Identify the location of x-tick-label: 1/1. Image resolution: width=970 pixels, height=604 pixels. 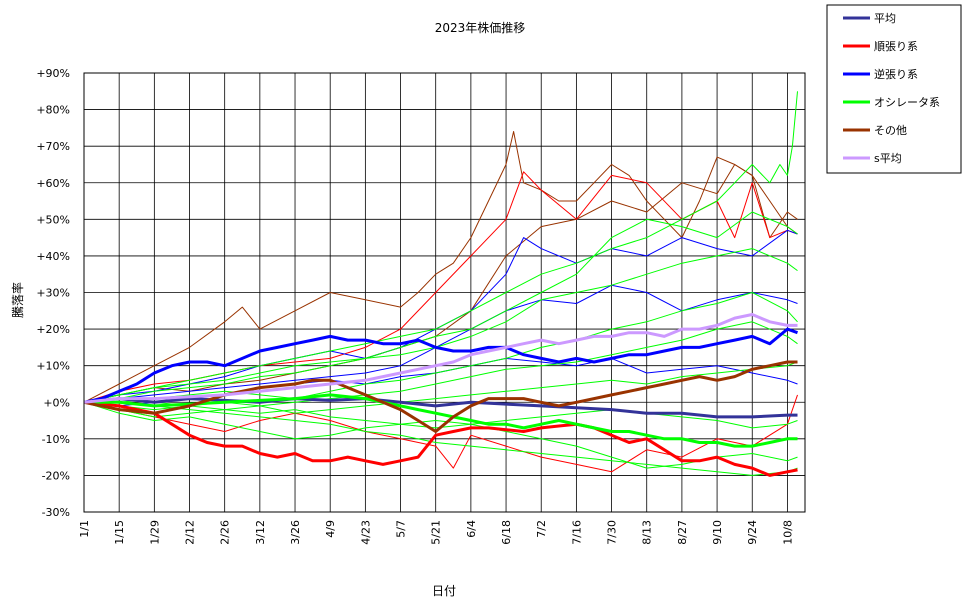
(84, 529).